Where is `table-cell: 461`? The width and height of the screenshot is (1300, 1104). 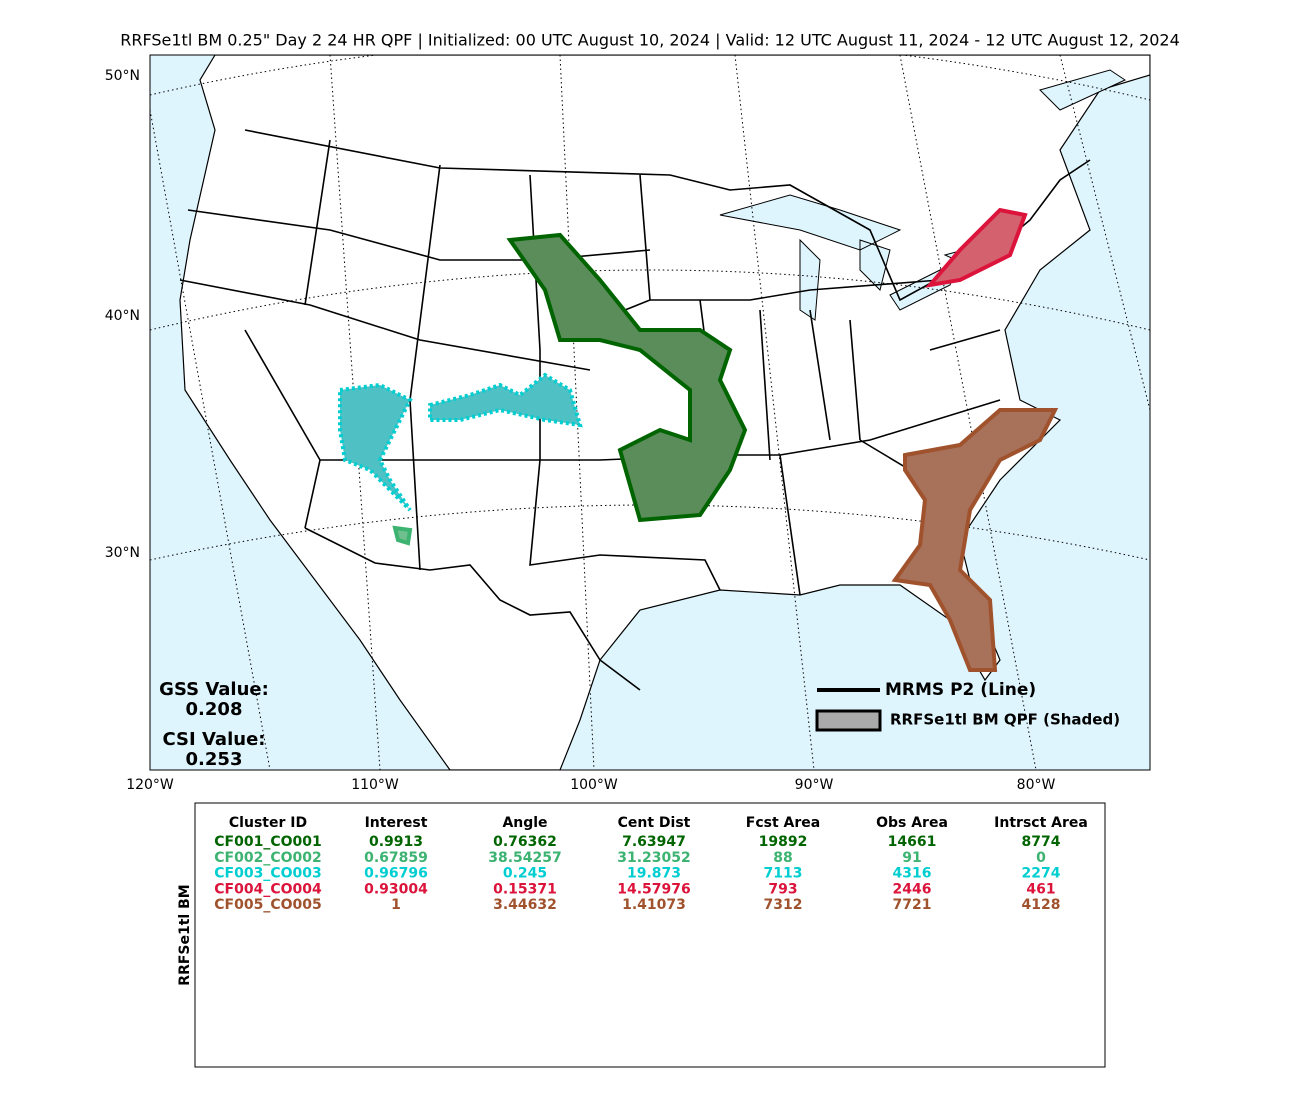
table-cell: 461 is located at coordinates (1040, 889).